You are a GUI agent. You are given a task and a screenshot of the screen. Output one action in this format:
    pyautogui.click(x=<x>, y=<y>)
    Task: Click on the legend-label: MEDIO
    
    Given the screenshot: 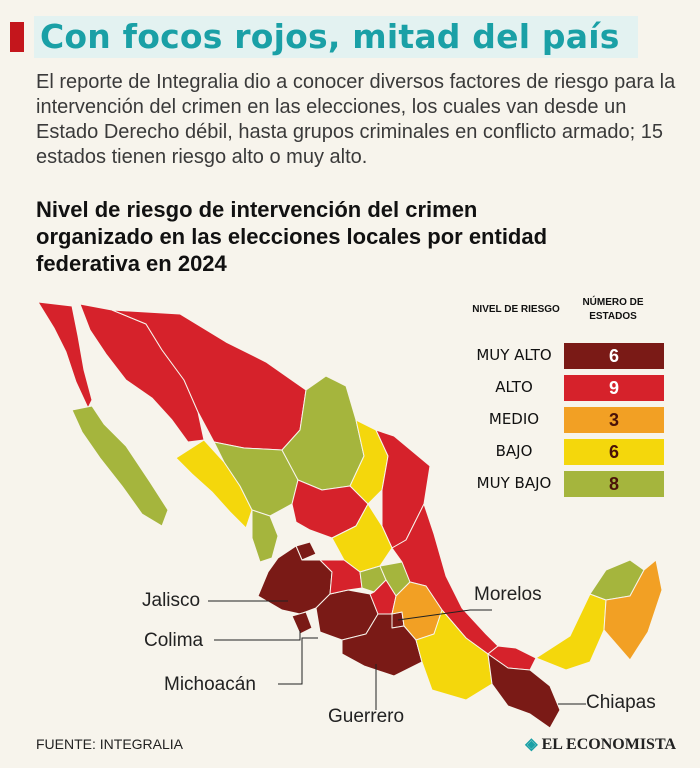 What is the action you would take?
    pyautogui.click(x=514, y=419)
    